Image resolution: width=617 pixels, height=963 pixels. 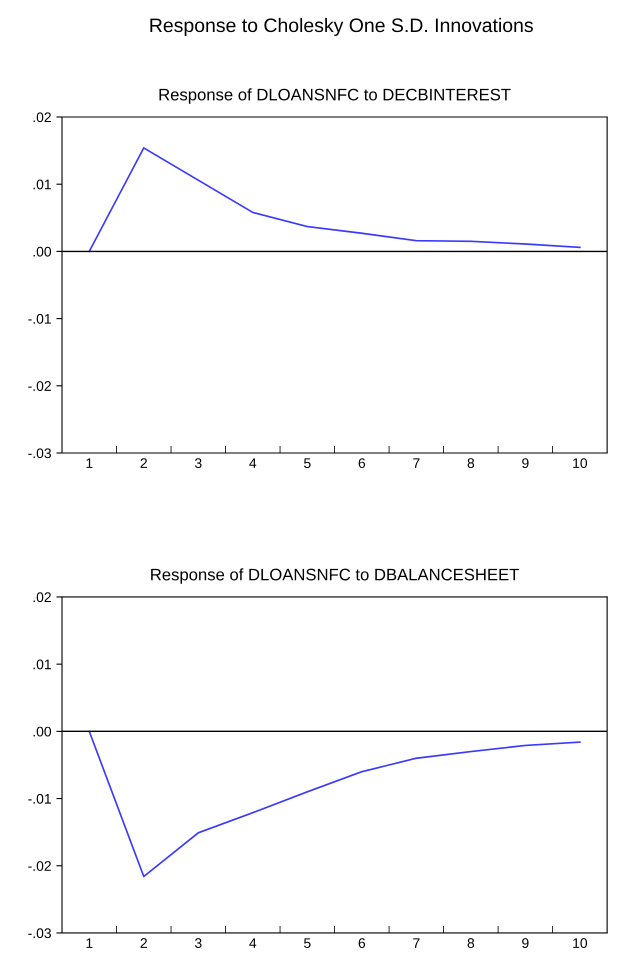 What do you see at coordinates (335, 576) in the screenshot?
I see `chart-title: Response of DLOANSNFC to DBALANCESHEET` at bounding box center [335, 576].